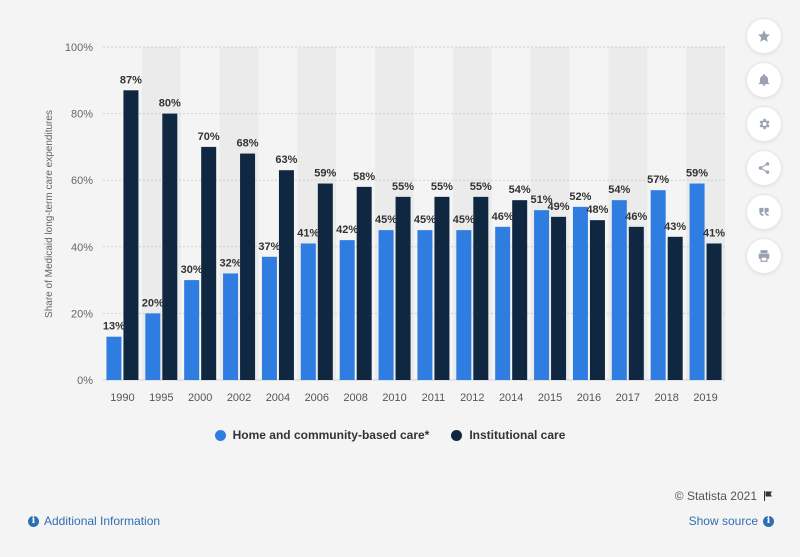  Describe the element at coordinates (209, 137) in the screenshot. I see `value-label: 70%` at that location.